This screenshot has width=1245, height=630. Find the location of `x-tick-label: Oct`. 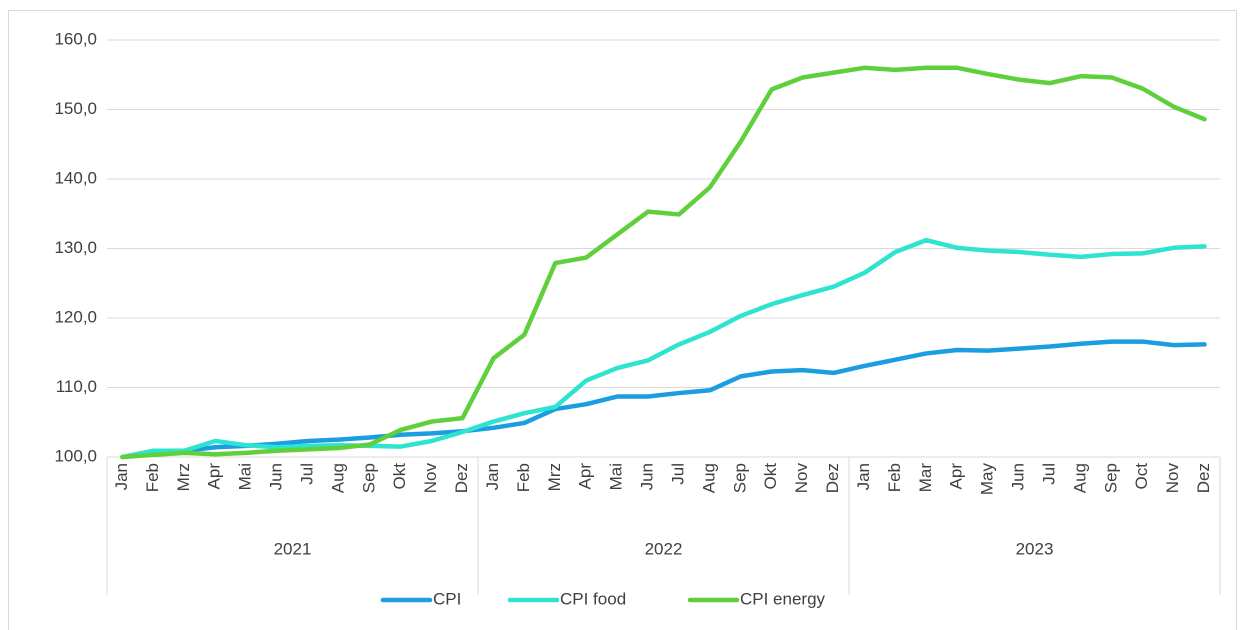

x-tick-label: Oct is located at coordinates (1141, 476).